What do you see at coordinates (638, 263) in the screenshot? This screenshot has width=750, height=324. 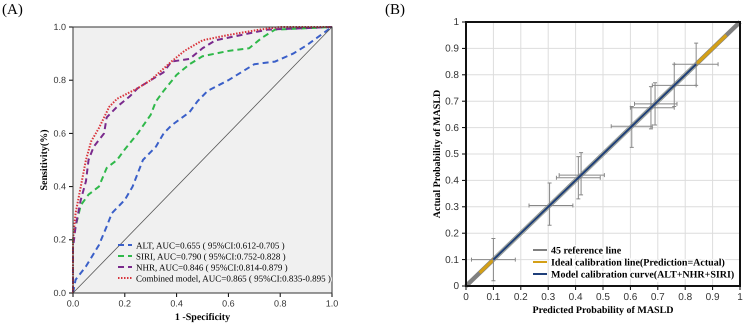 I see `legend-label: Ideal calibration line(Prediction=Actual)` at bounding box center [638, 263].